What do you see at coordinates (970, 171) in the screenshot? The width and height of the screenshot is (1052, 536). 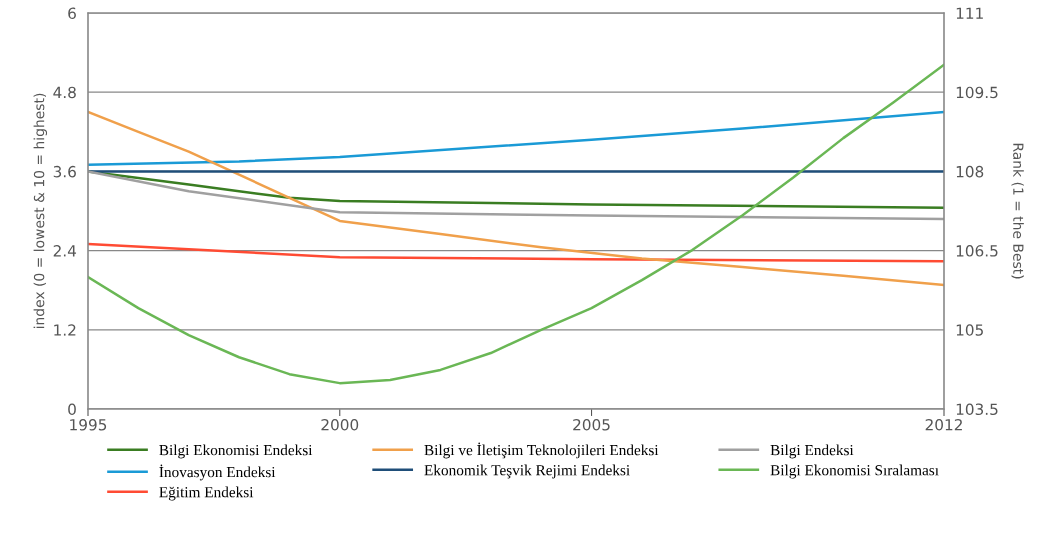 I see `y2-tick-label: 108` at bounding box center [970, 171].